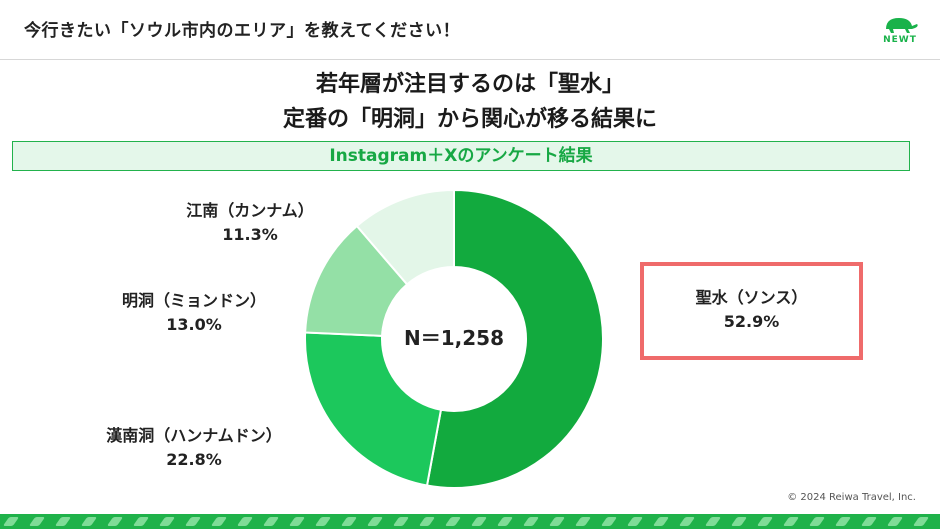  What do you see at coordinates (250, 223) in the screenshot?
I see `slice-label-gangnam: 江南（カンナム） 11.3%` at bounding box center [250, 223].